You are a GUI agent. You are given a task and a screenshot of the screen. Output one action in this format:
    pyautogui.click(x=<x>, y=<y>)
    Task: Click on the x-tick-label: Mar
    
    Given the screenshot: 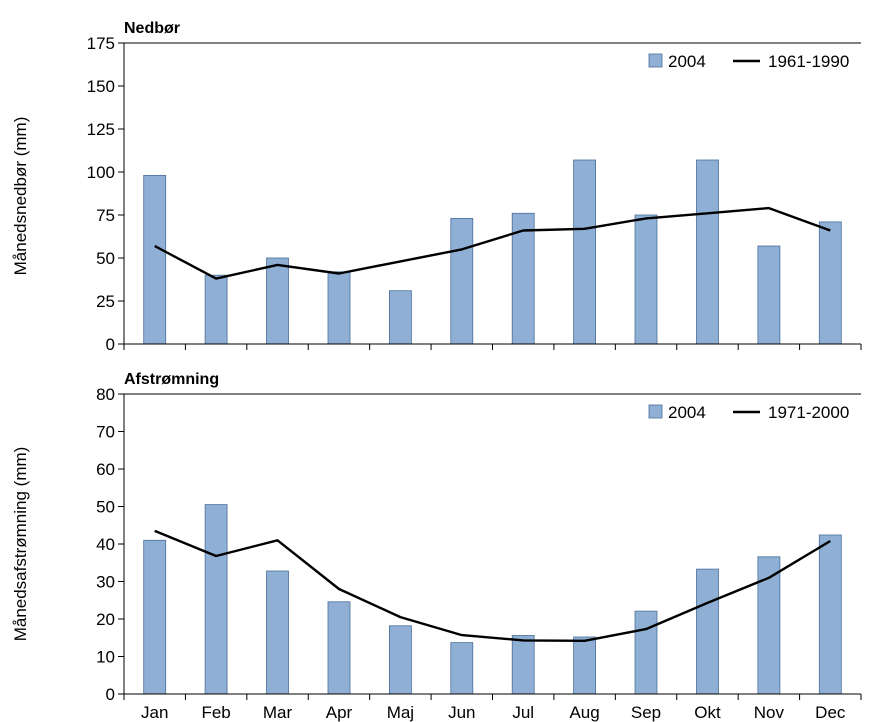 What is the action you would take?
    pyautogui.click(x=278, y=712)
    